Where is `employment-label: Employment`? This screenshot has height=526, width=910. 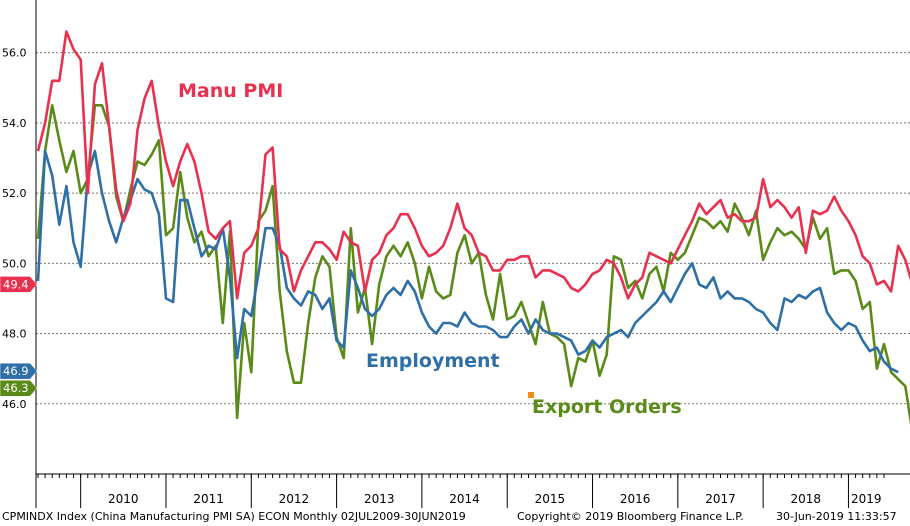
employment-label: Employment is located at coordinates (433, 361).